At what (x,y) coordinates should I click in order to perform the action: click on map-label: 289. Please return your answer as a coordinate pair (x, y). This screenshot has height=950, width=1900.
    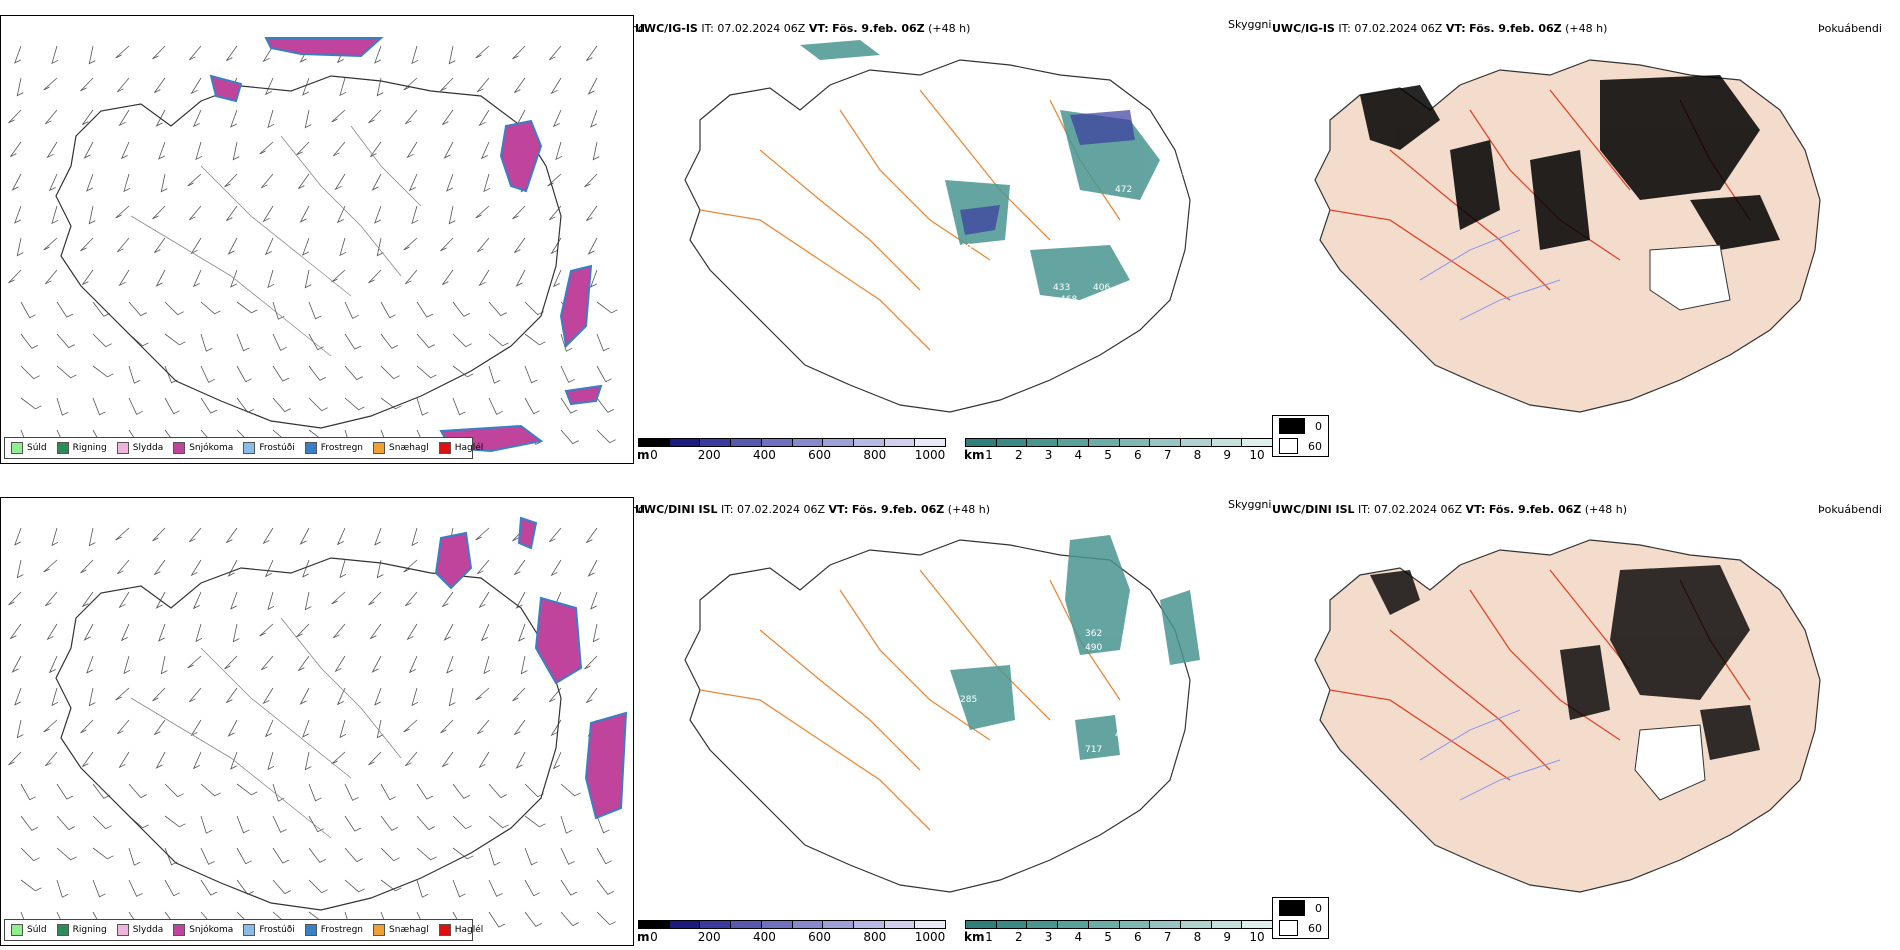
    Looking at the image, I should click on (963, 248).